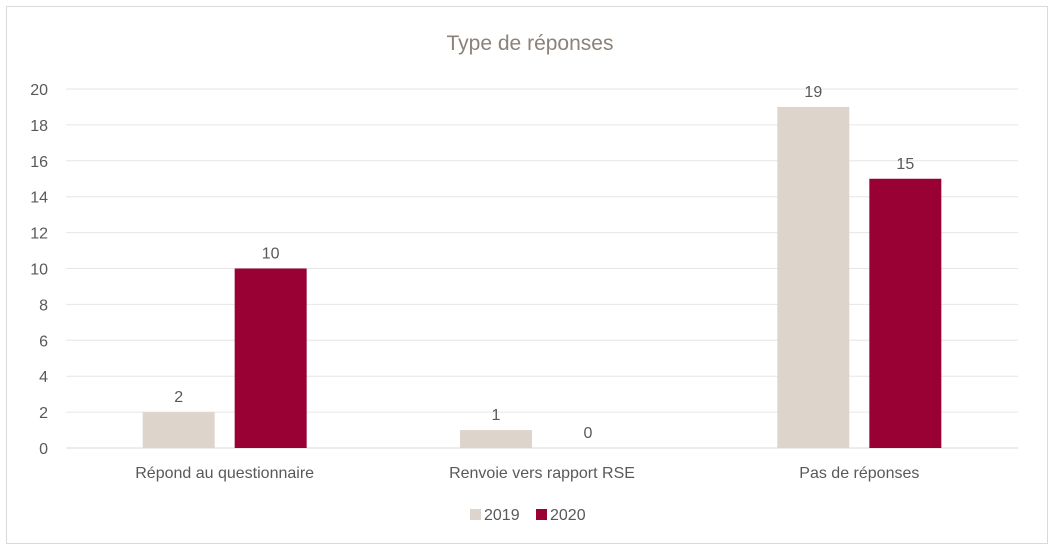 The width and height of the screenshot is (1055, 552). Describe the element at coordinates (43, 305) in the screenshot. I see `y-tick-label: 8` at that location.